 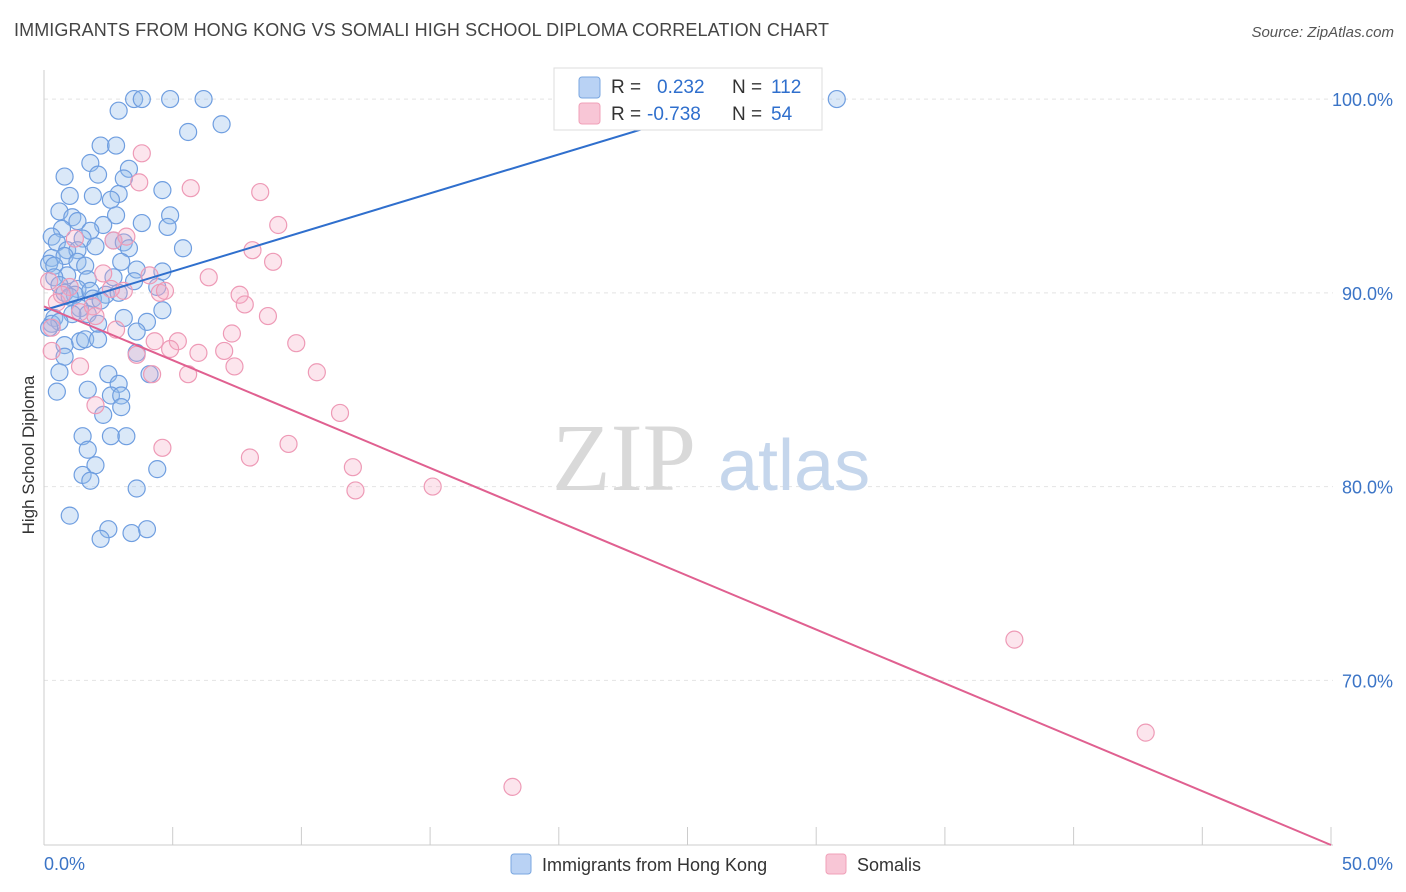 What do you see at coordinates (1367, 864) in the screenshot?
I see `x-tick-label: 50.0%` at bounding box center [1367, 864].